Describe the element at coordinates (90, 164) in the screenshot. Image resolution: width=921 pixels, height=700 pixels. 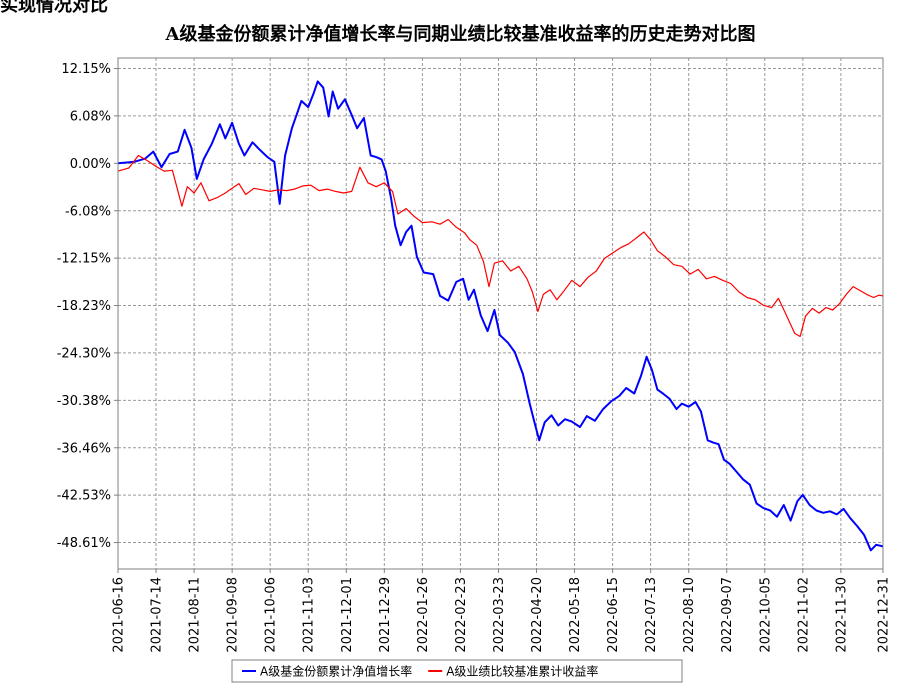
I see `y-tick-label: 0.00%` at that location.